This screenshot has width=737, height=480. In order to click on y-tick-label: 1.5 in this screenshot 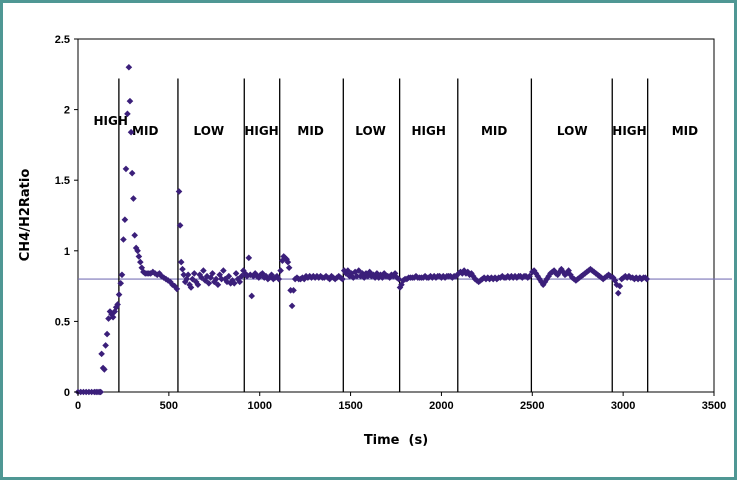, I will do `click(62, 181)`.